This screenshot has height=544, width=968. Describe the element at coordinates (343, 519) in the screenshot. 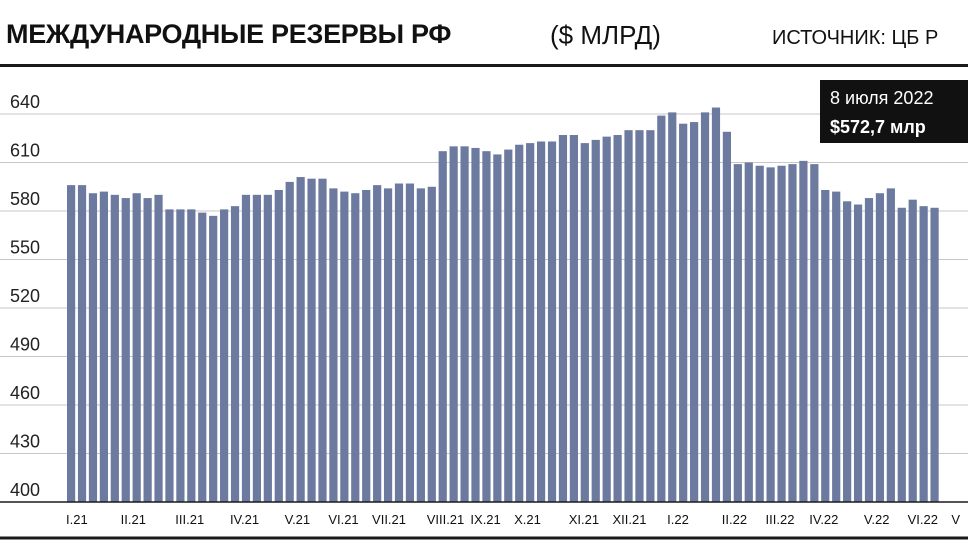

I see `x-tick-label: VI.21` at that location.